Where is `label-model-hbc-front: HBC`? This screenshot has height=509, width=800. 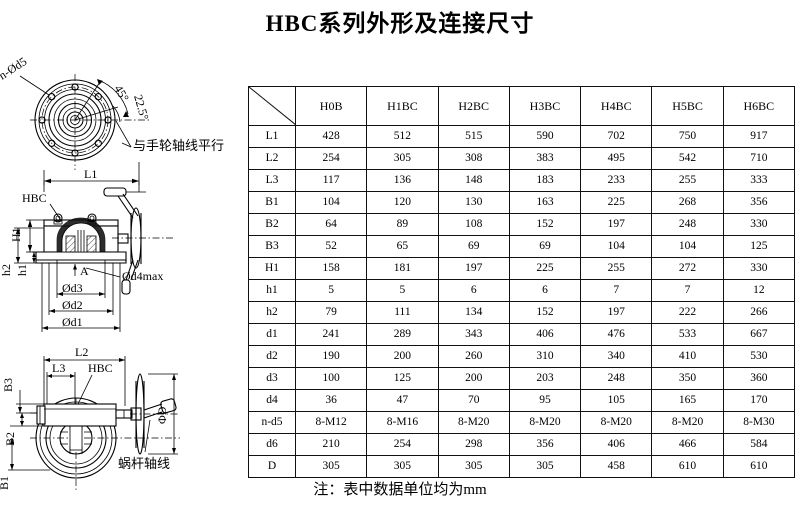
label-model-hbc-front: HBC is located at coordinates (34, 198).